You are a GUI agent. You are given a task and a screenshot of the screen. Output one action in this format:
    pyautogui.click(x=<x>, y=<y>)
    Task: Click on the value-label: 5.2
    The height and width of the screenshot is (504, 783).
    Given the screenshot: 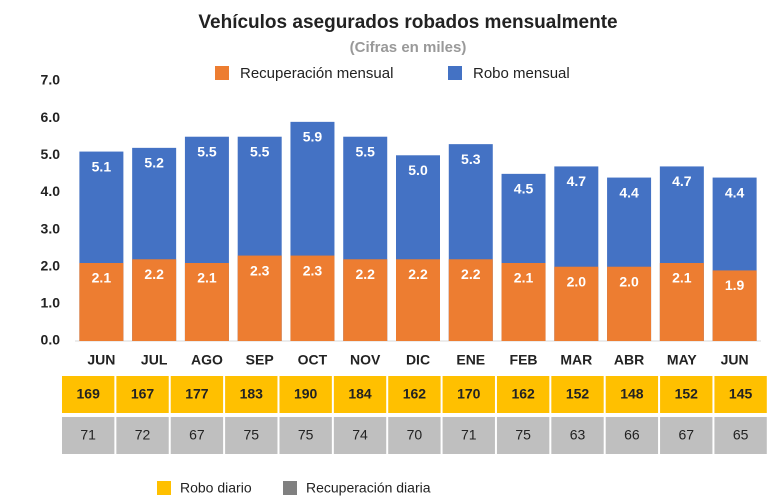 What is the action you would take?
    pyautogui.click(x=154, y=163)
    